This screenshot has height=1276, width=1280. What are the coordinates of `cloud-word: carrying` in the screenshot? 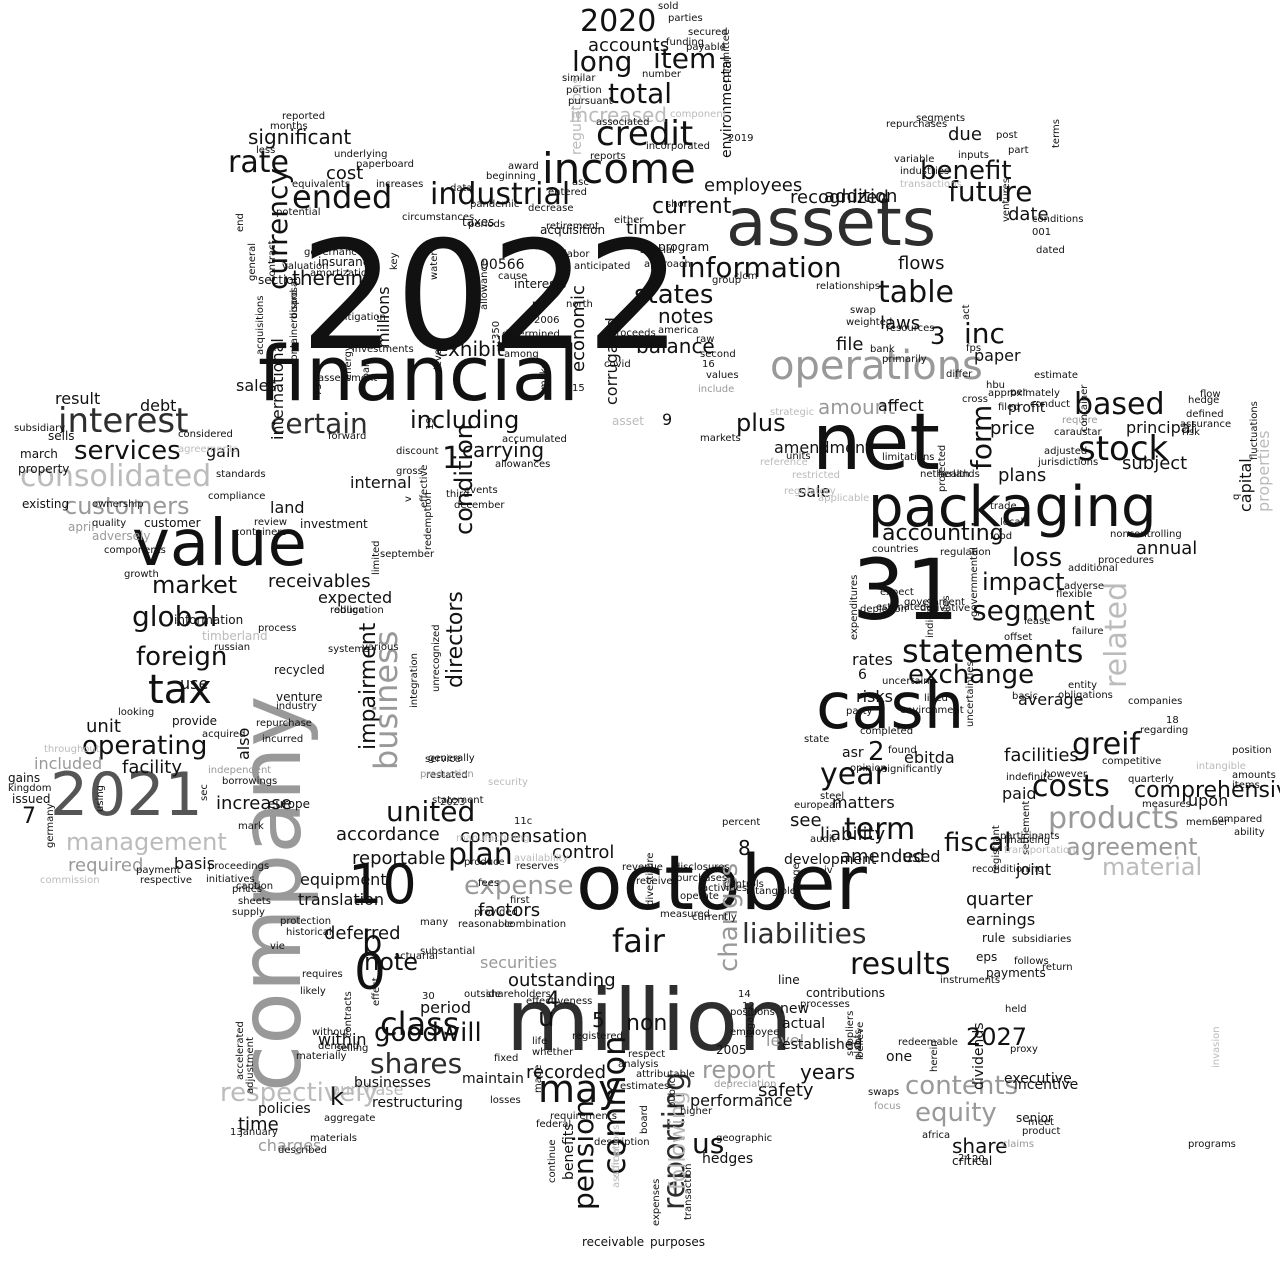 It's located at (503, 450).